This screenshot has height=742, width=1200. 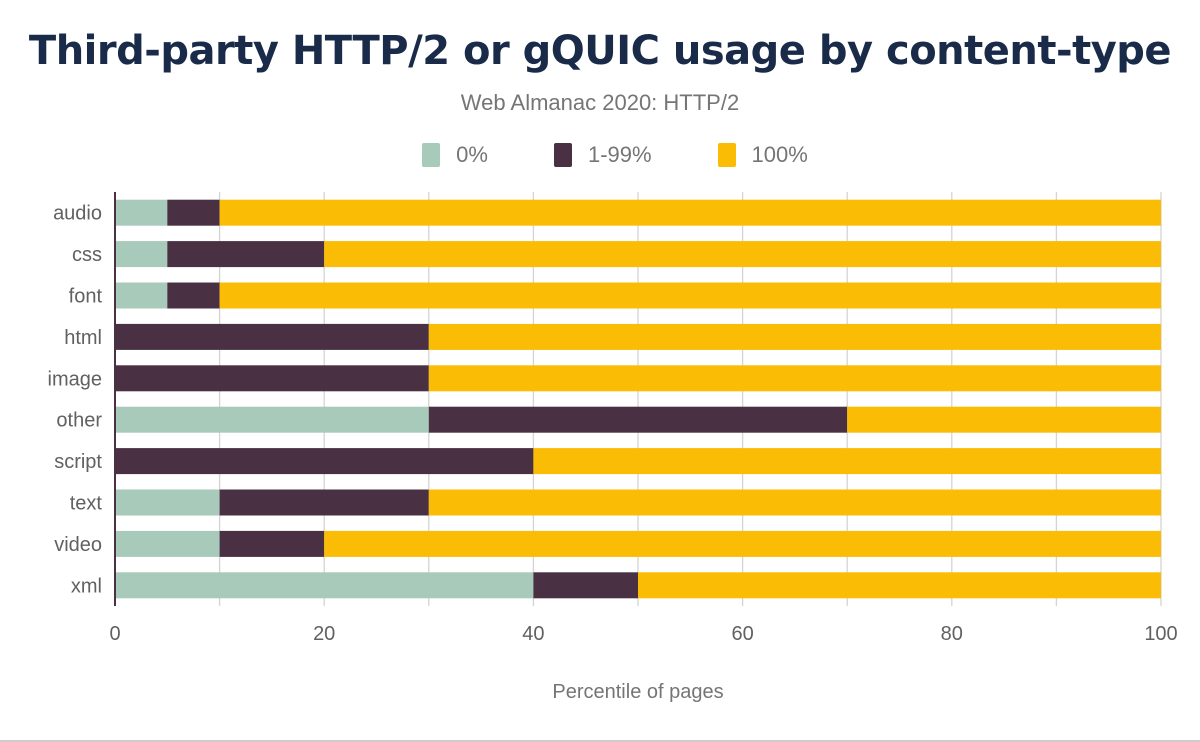 I want to click on category-label: xml, so click(x=86, y=586).